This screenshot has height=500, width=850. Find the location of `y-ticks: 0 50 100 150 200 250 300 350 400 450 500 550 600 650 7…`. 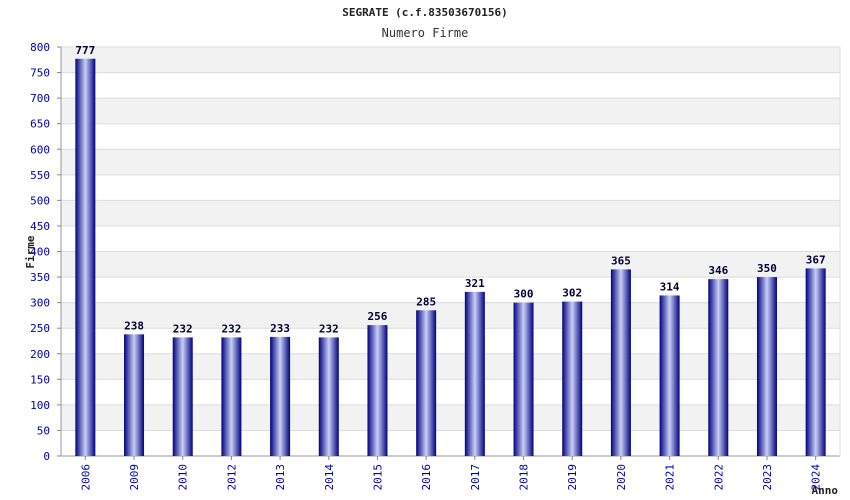

y-ticks: 0 50 100 150 200 250 300 350 400 450 500 550 600 650 7… is located at coordinates (45, 252).